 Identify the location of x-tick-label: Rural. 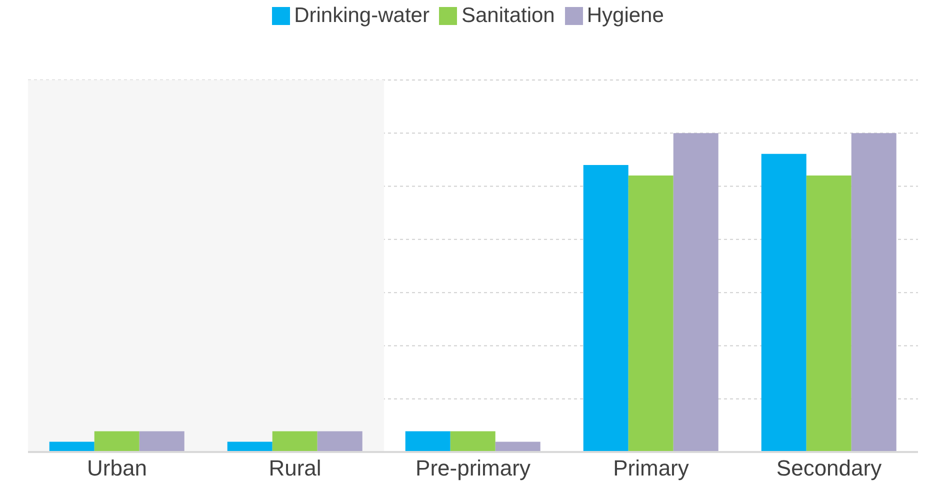
(295, 468).